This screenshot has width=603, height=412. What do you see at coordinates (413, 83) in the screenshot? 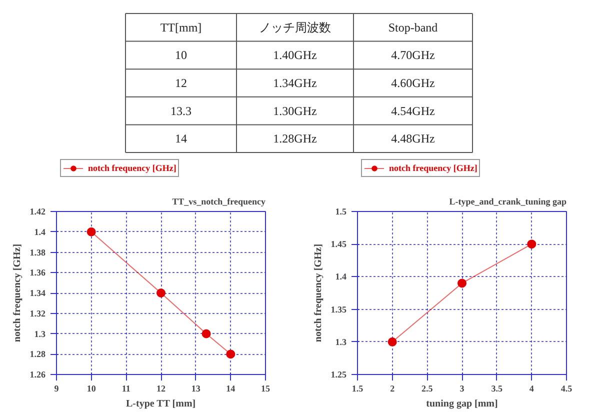
I see `text: 4.60GHz` at bounding box center [413, 83].